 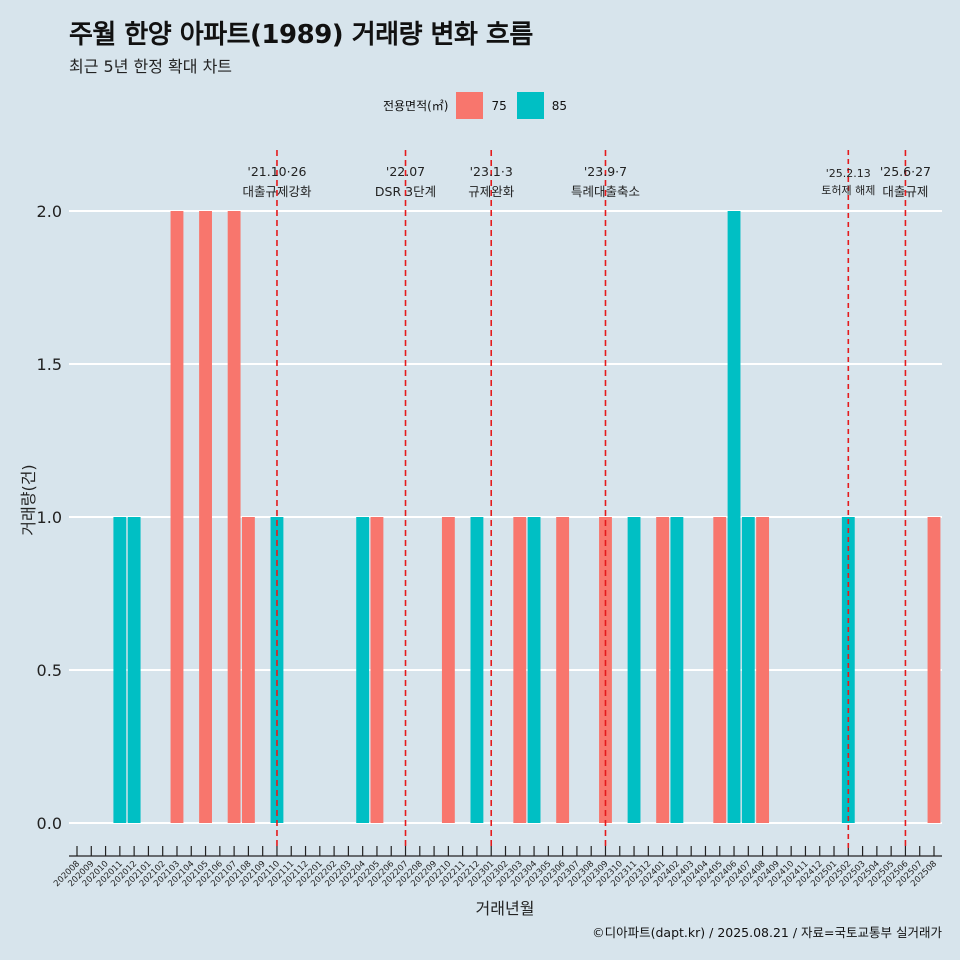 What do you see at coordinates (49, 517) in the screenshot?
I see `y-tick-label: 1.0` at bounding box center [49, 517].